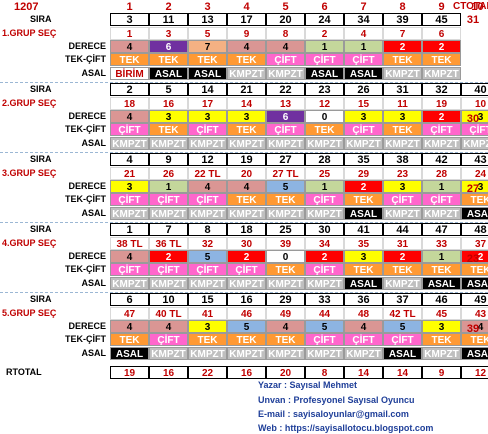  I want to click on derece-label: DERECE, so click(87, 186).